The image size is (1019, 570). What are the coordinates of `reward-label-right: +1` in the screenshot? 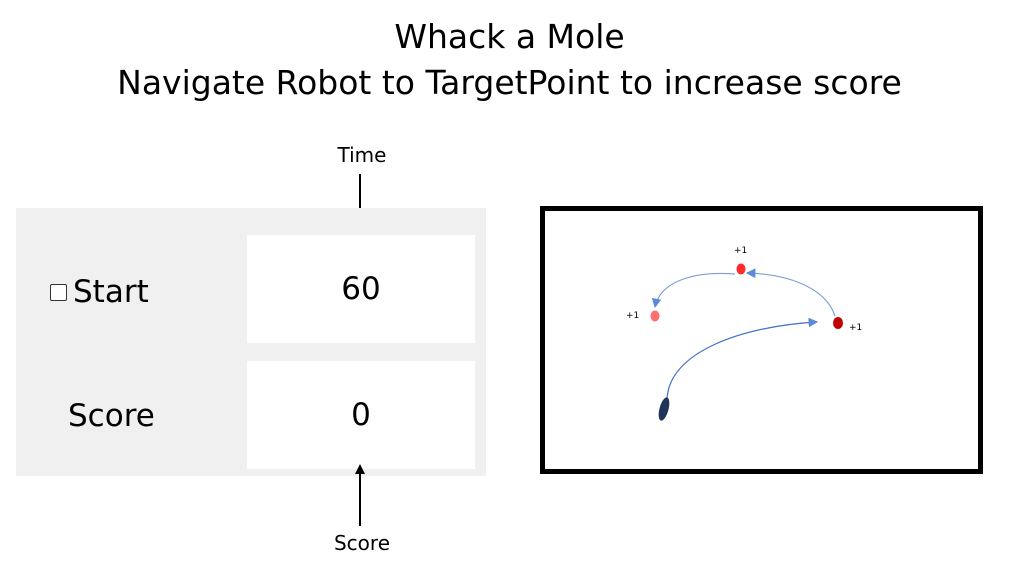 It's located at (855, 328).